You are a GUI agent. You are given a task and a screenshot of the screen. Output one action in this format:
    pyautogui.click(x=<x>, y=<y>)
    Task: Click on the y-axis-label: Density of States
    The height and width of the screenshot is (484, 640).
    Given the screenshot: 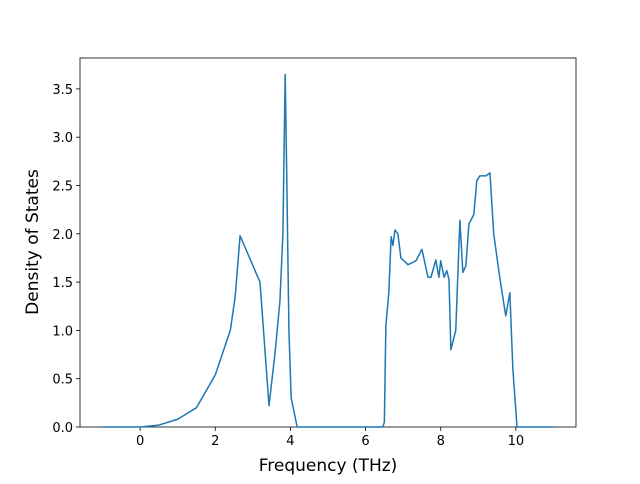 What is the action you would take?
    pyautogui.click(x=33, y=242)
    